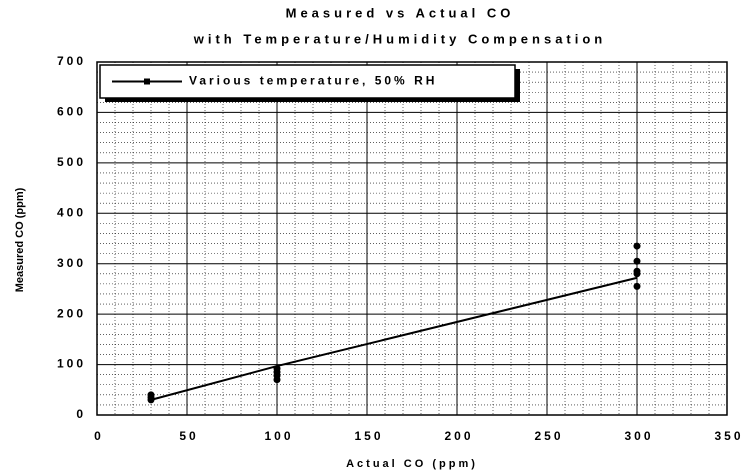  Describe the element at coordinates (71, 364) in the screenshot. I see `y-tick-label: 100` at that location.